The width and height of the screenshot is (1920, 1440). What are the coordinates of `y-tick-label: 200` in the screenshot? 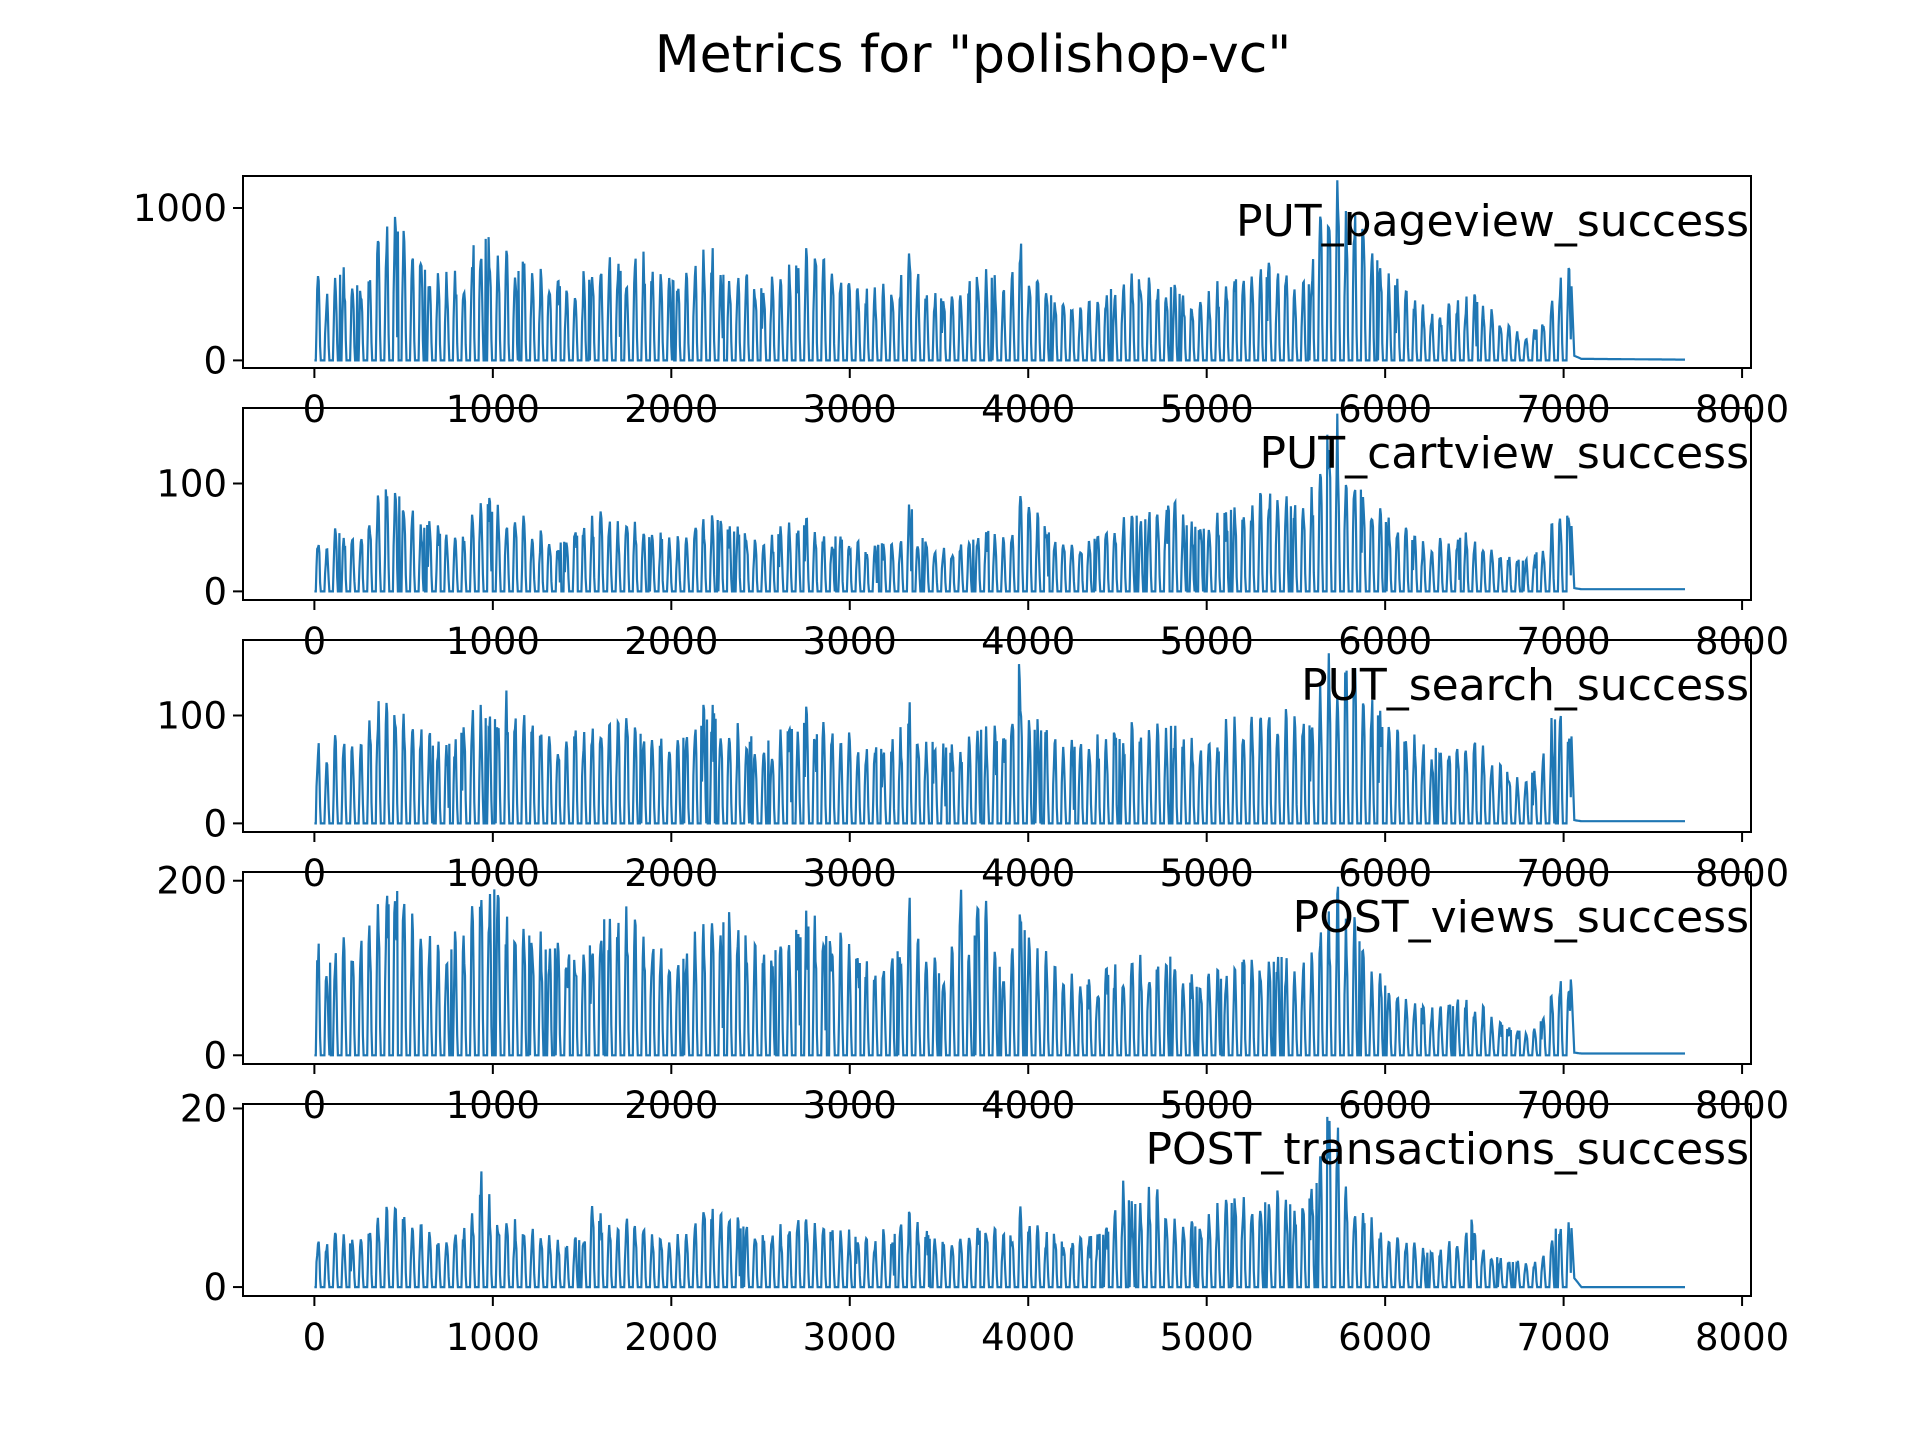 It's located at (191, 881).